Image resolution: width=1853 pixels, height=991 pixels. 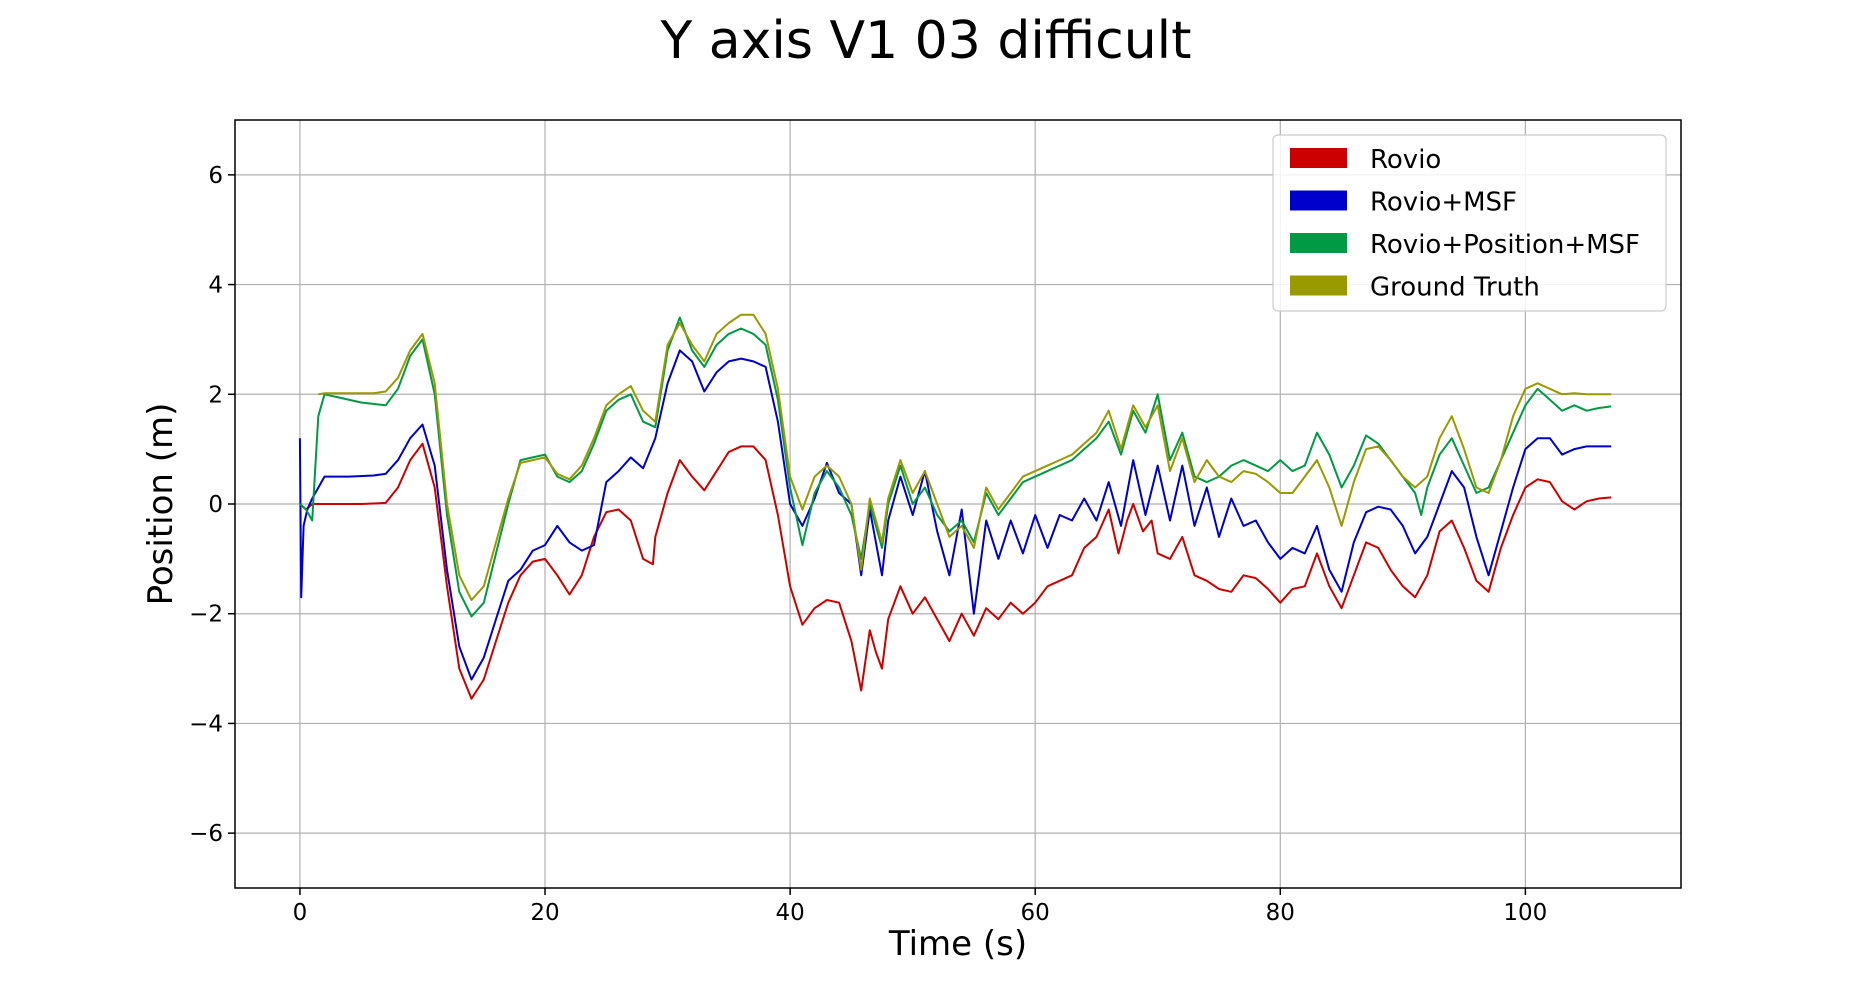 What do you see at coordinates (206, 834) in the screenshot?
I see `y-tick-label: −6` at bounding box center [206, 834].